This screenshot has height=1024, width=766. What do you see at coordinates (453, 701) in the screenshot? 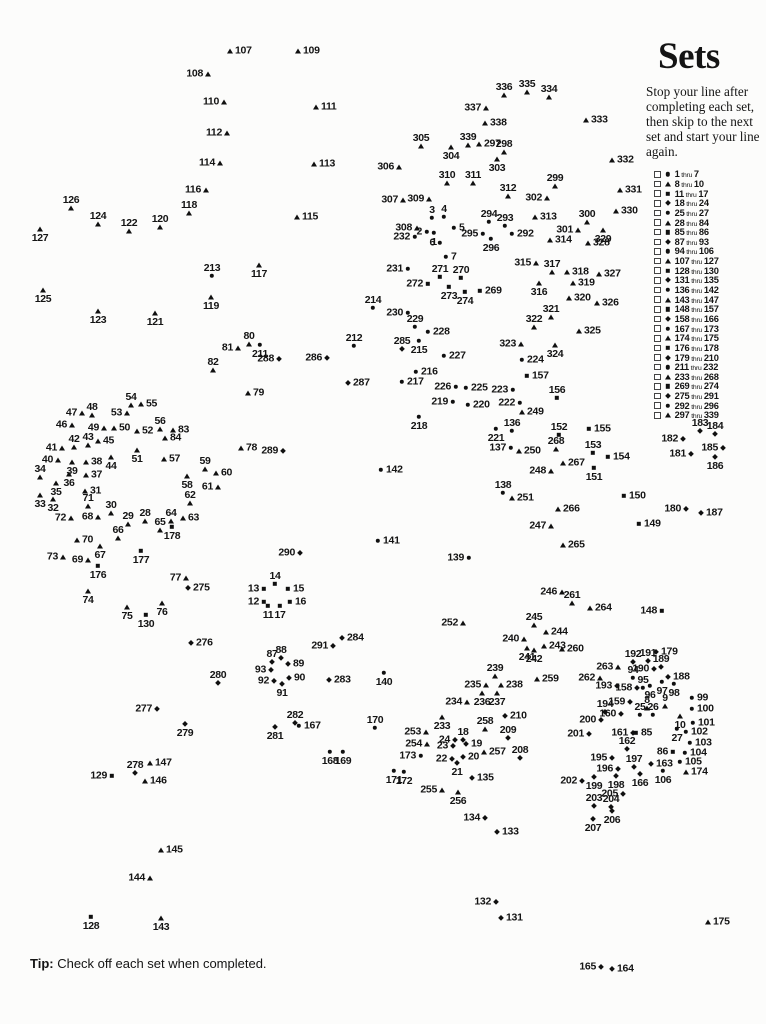
I see `dot-number-label: 234` at bounding box center [453, 701].